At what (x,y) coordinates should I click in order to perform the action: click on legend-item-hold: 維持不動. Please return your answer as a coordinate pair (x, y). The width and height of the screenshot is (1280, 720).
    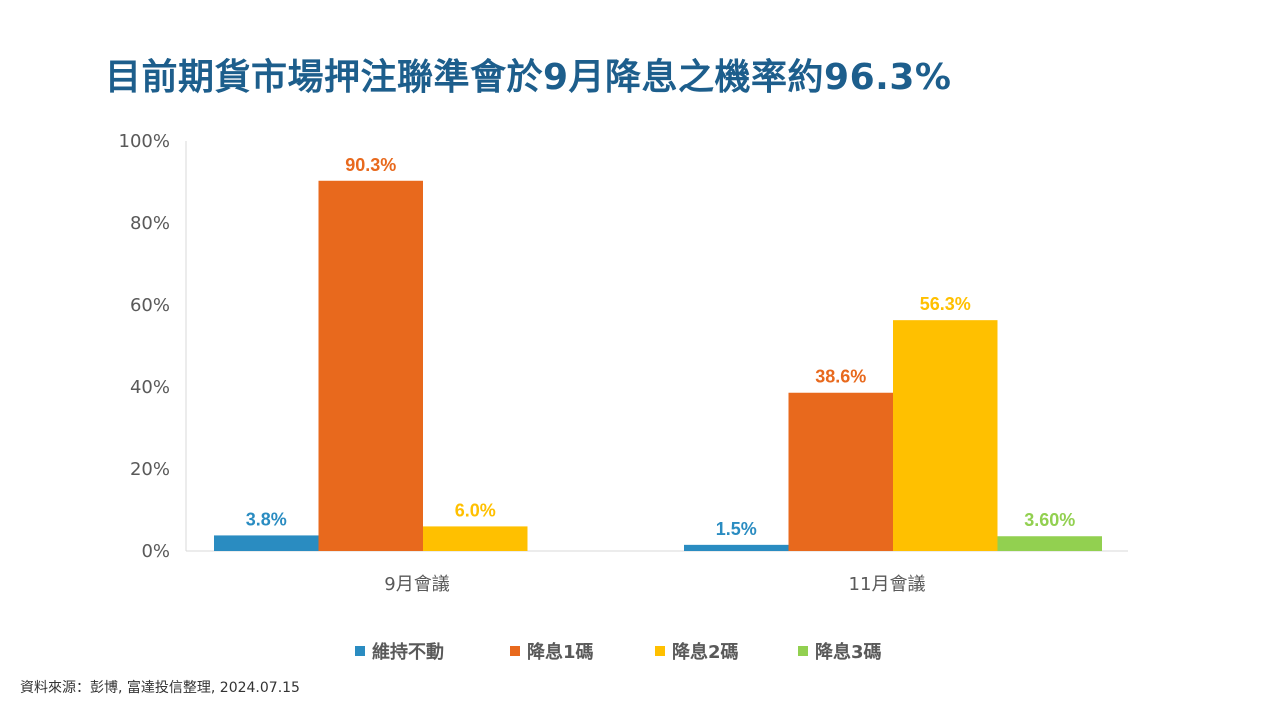
    Looking at the image, I should click on (399, 651).